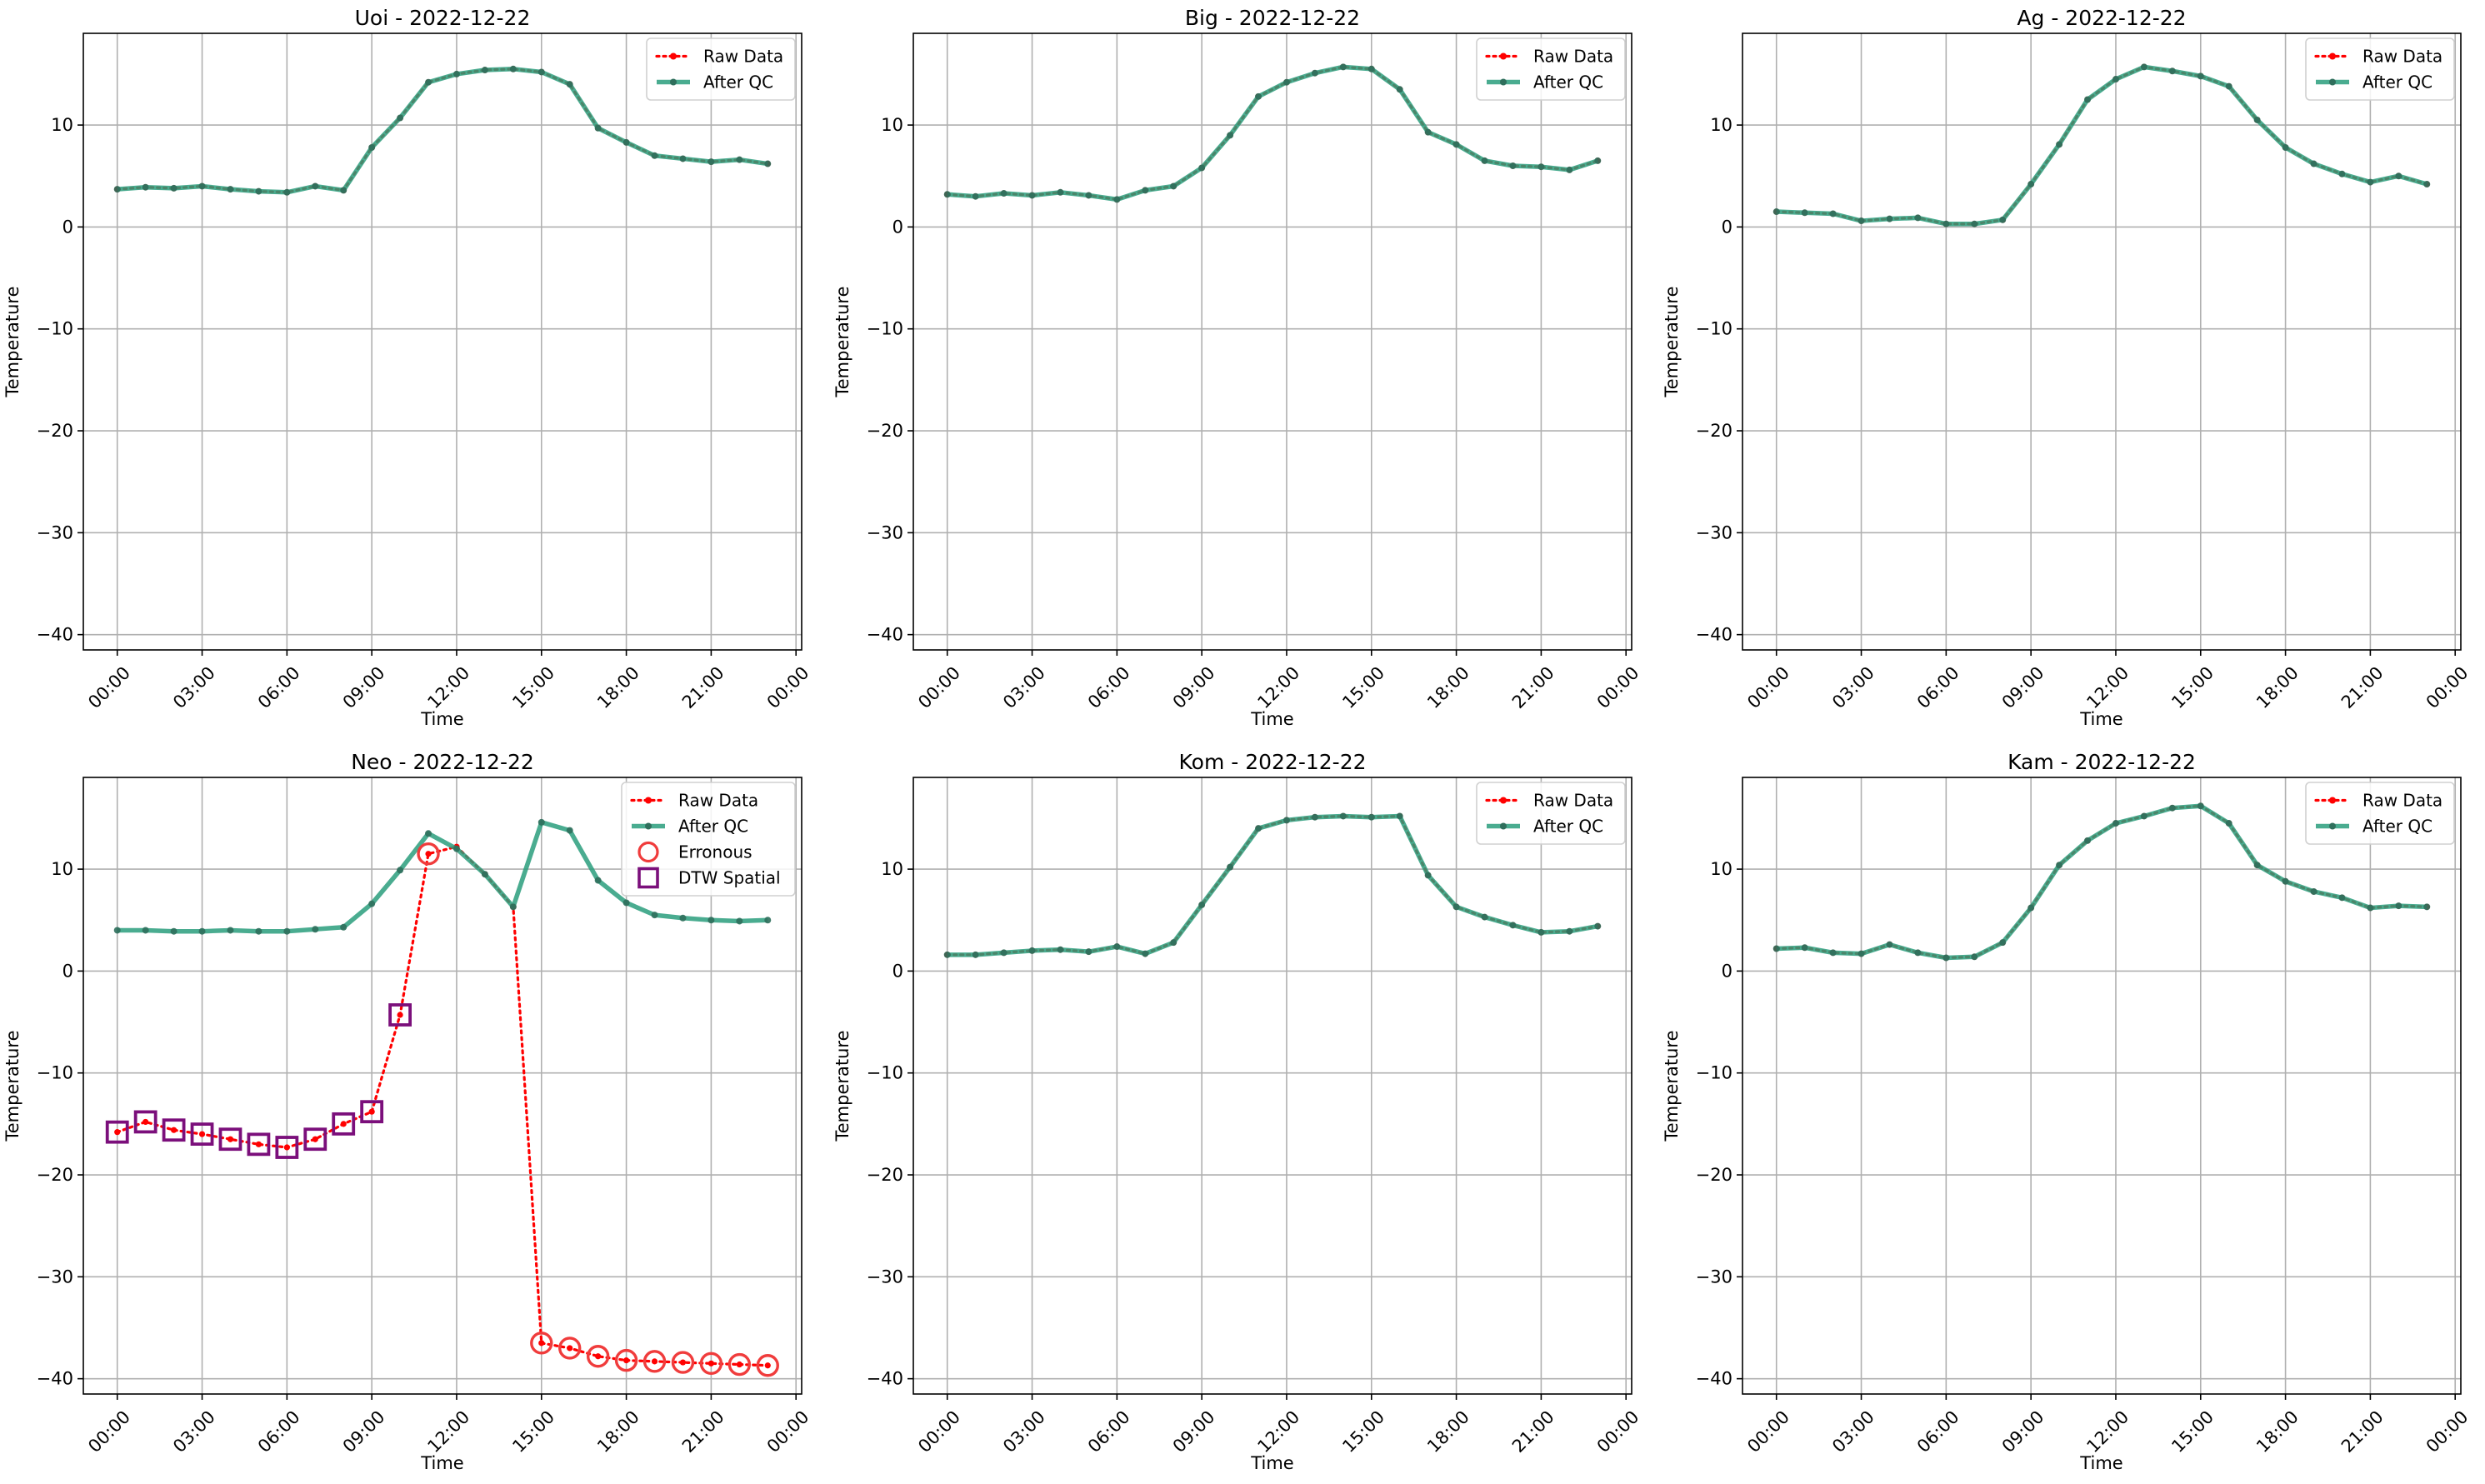 This screenshot has height=1484, width=2485. Describe the element at coordinates (2363, 1432) in the screenshot. I see `x-tick-label: 21:00` at that location.